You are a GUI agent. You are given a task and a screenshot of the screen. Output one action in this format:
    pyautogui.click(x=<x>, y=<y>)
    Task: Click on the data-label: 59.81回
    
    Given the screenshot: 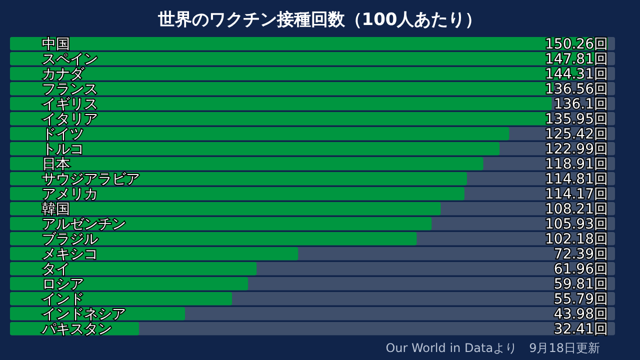 What is the action you would take?
    pyautogui.click(x=581, y=284)
    